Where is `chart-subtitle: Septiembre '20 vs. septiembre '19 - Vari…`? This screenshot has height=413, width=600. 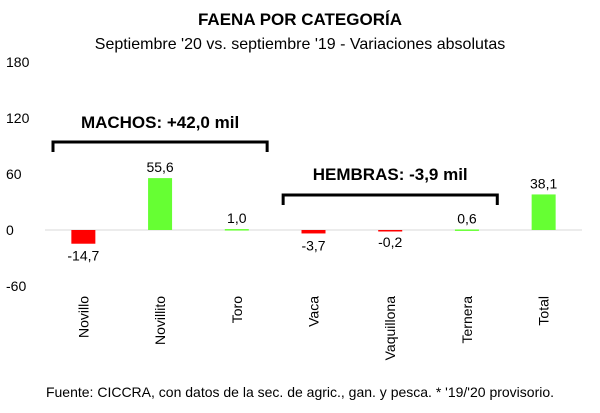 chart-subtitle: Septiembre '20 vs. septiembre '19 - Vari… is located at coordinates (300, 44).